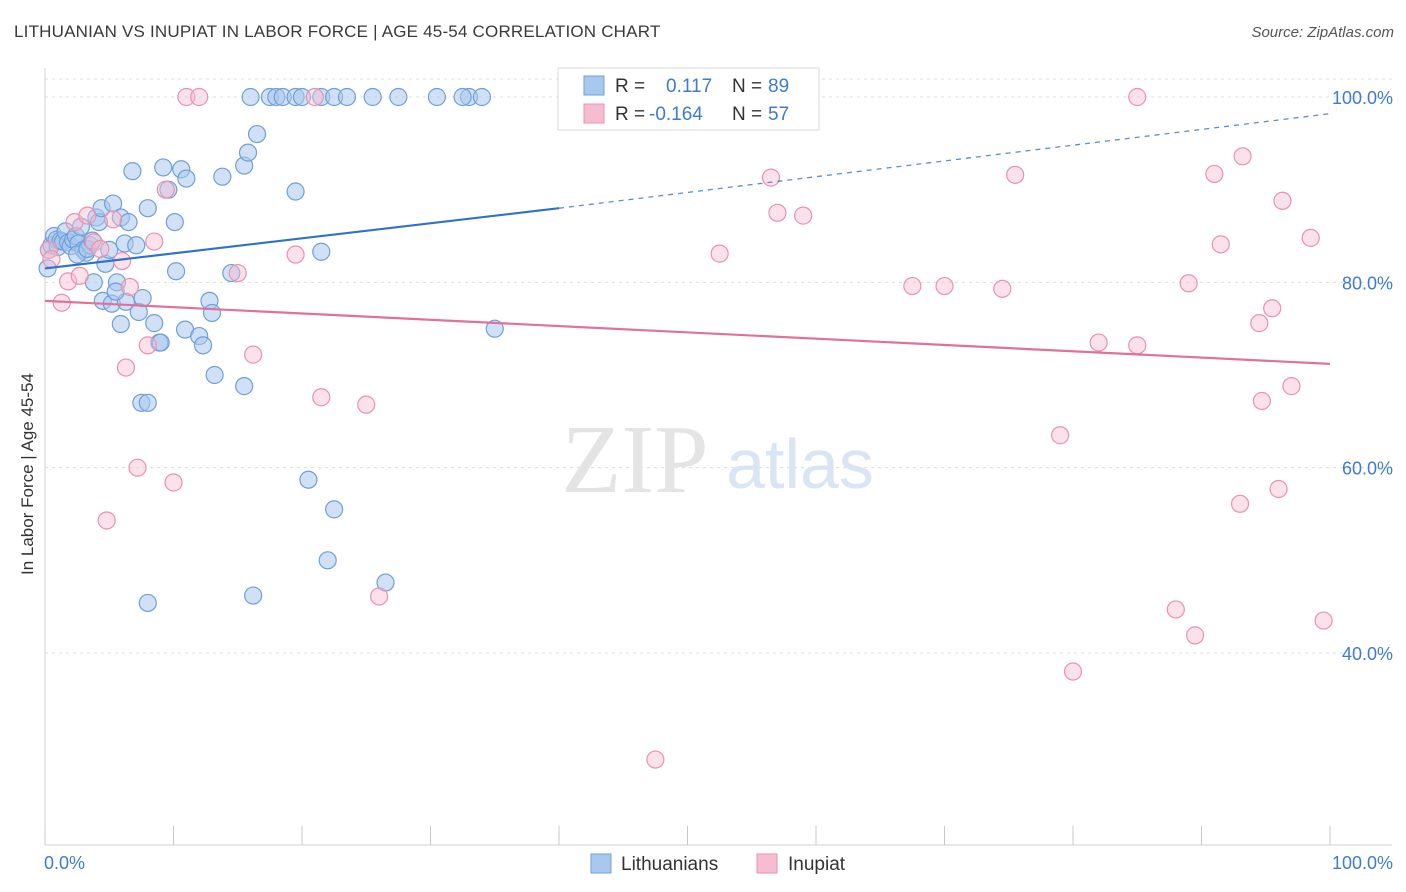 The height and width of the screenshot is (892, 1406). Describe the element at coordinates (676, 114) in the screenshot. I see `stats-r-value-2: -0.164` at that location.